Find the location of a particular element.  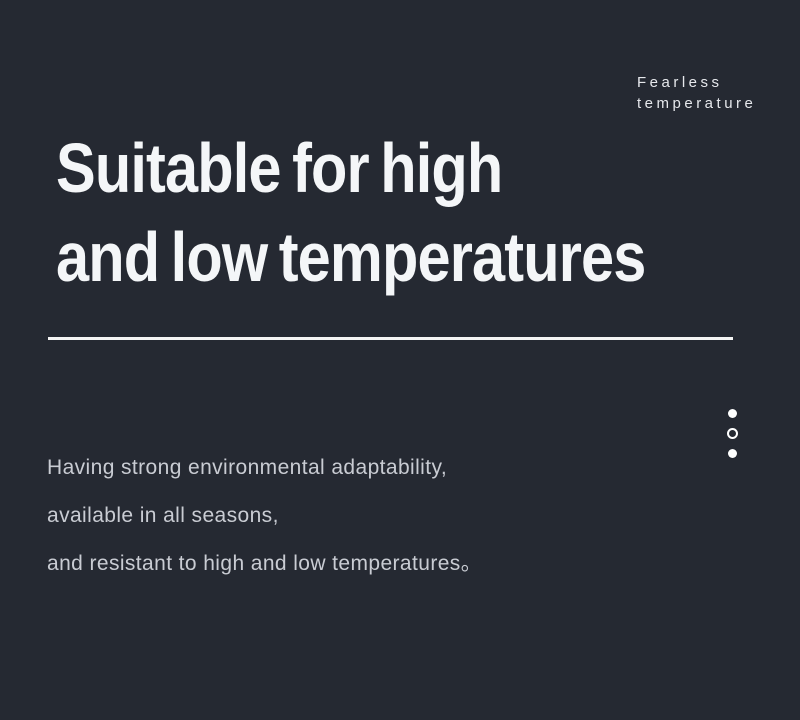

carousel-dots is located at coordinates (732, 433).